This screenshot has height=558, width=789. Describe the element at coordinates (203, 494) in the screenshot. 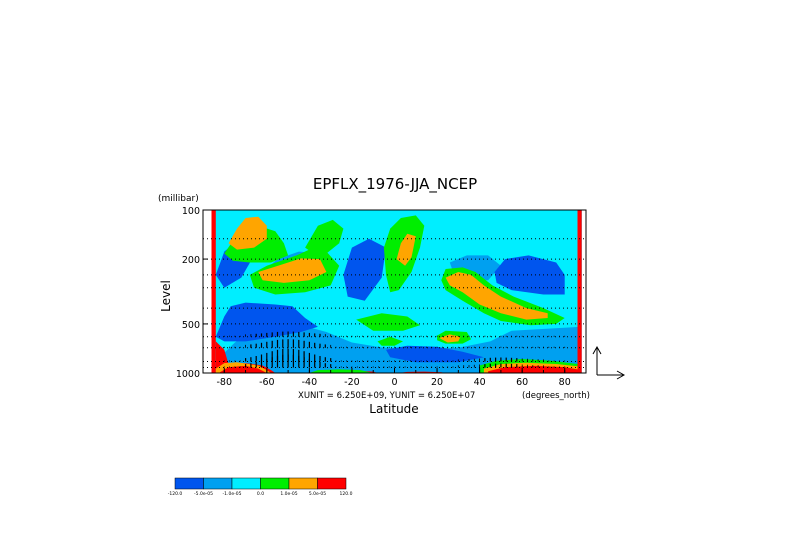

I see `colorbar-label: -5.0e-05` at that location.